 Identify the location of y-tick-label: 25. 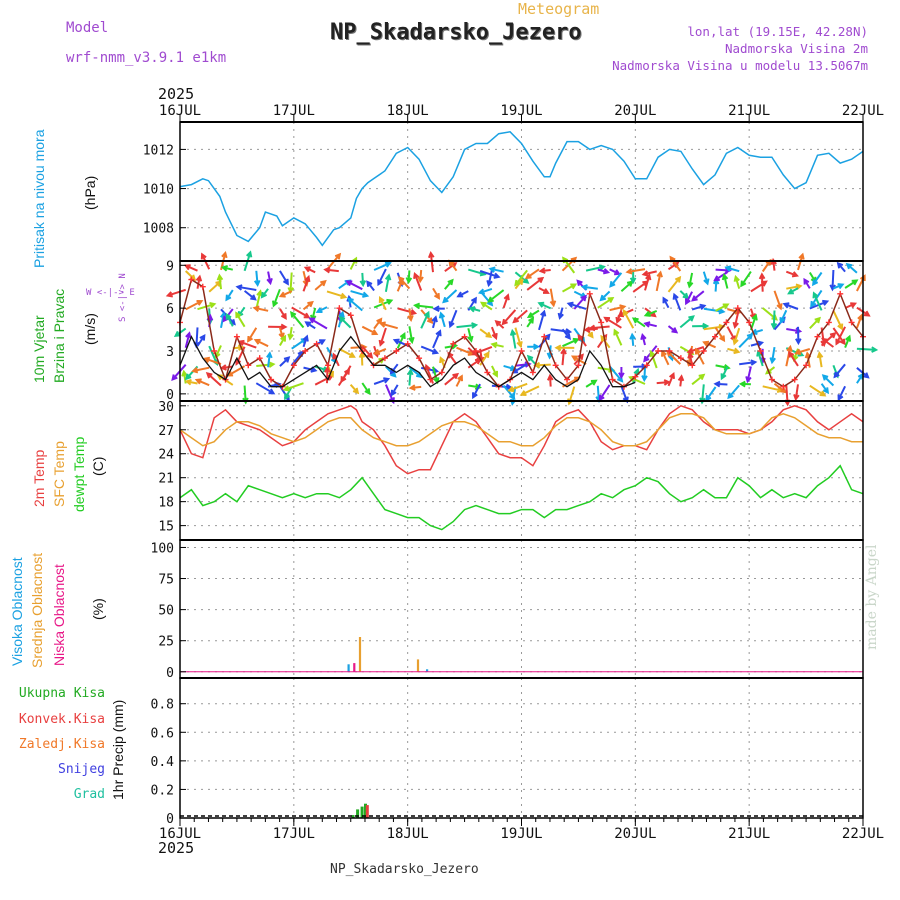
(166, 642).